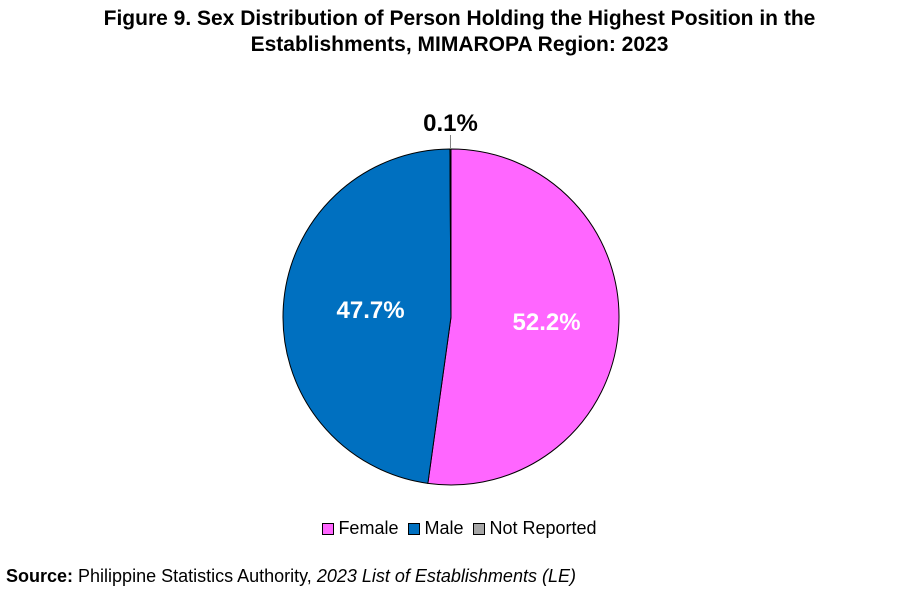 Image resolution: width=919 pixels, height=595 pixels. I want to click on pie-slice-male, so click(367, 316).